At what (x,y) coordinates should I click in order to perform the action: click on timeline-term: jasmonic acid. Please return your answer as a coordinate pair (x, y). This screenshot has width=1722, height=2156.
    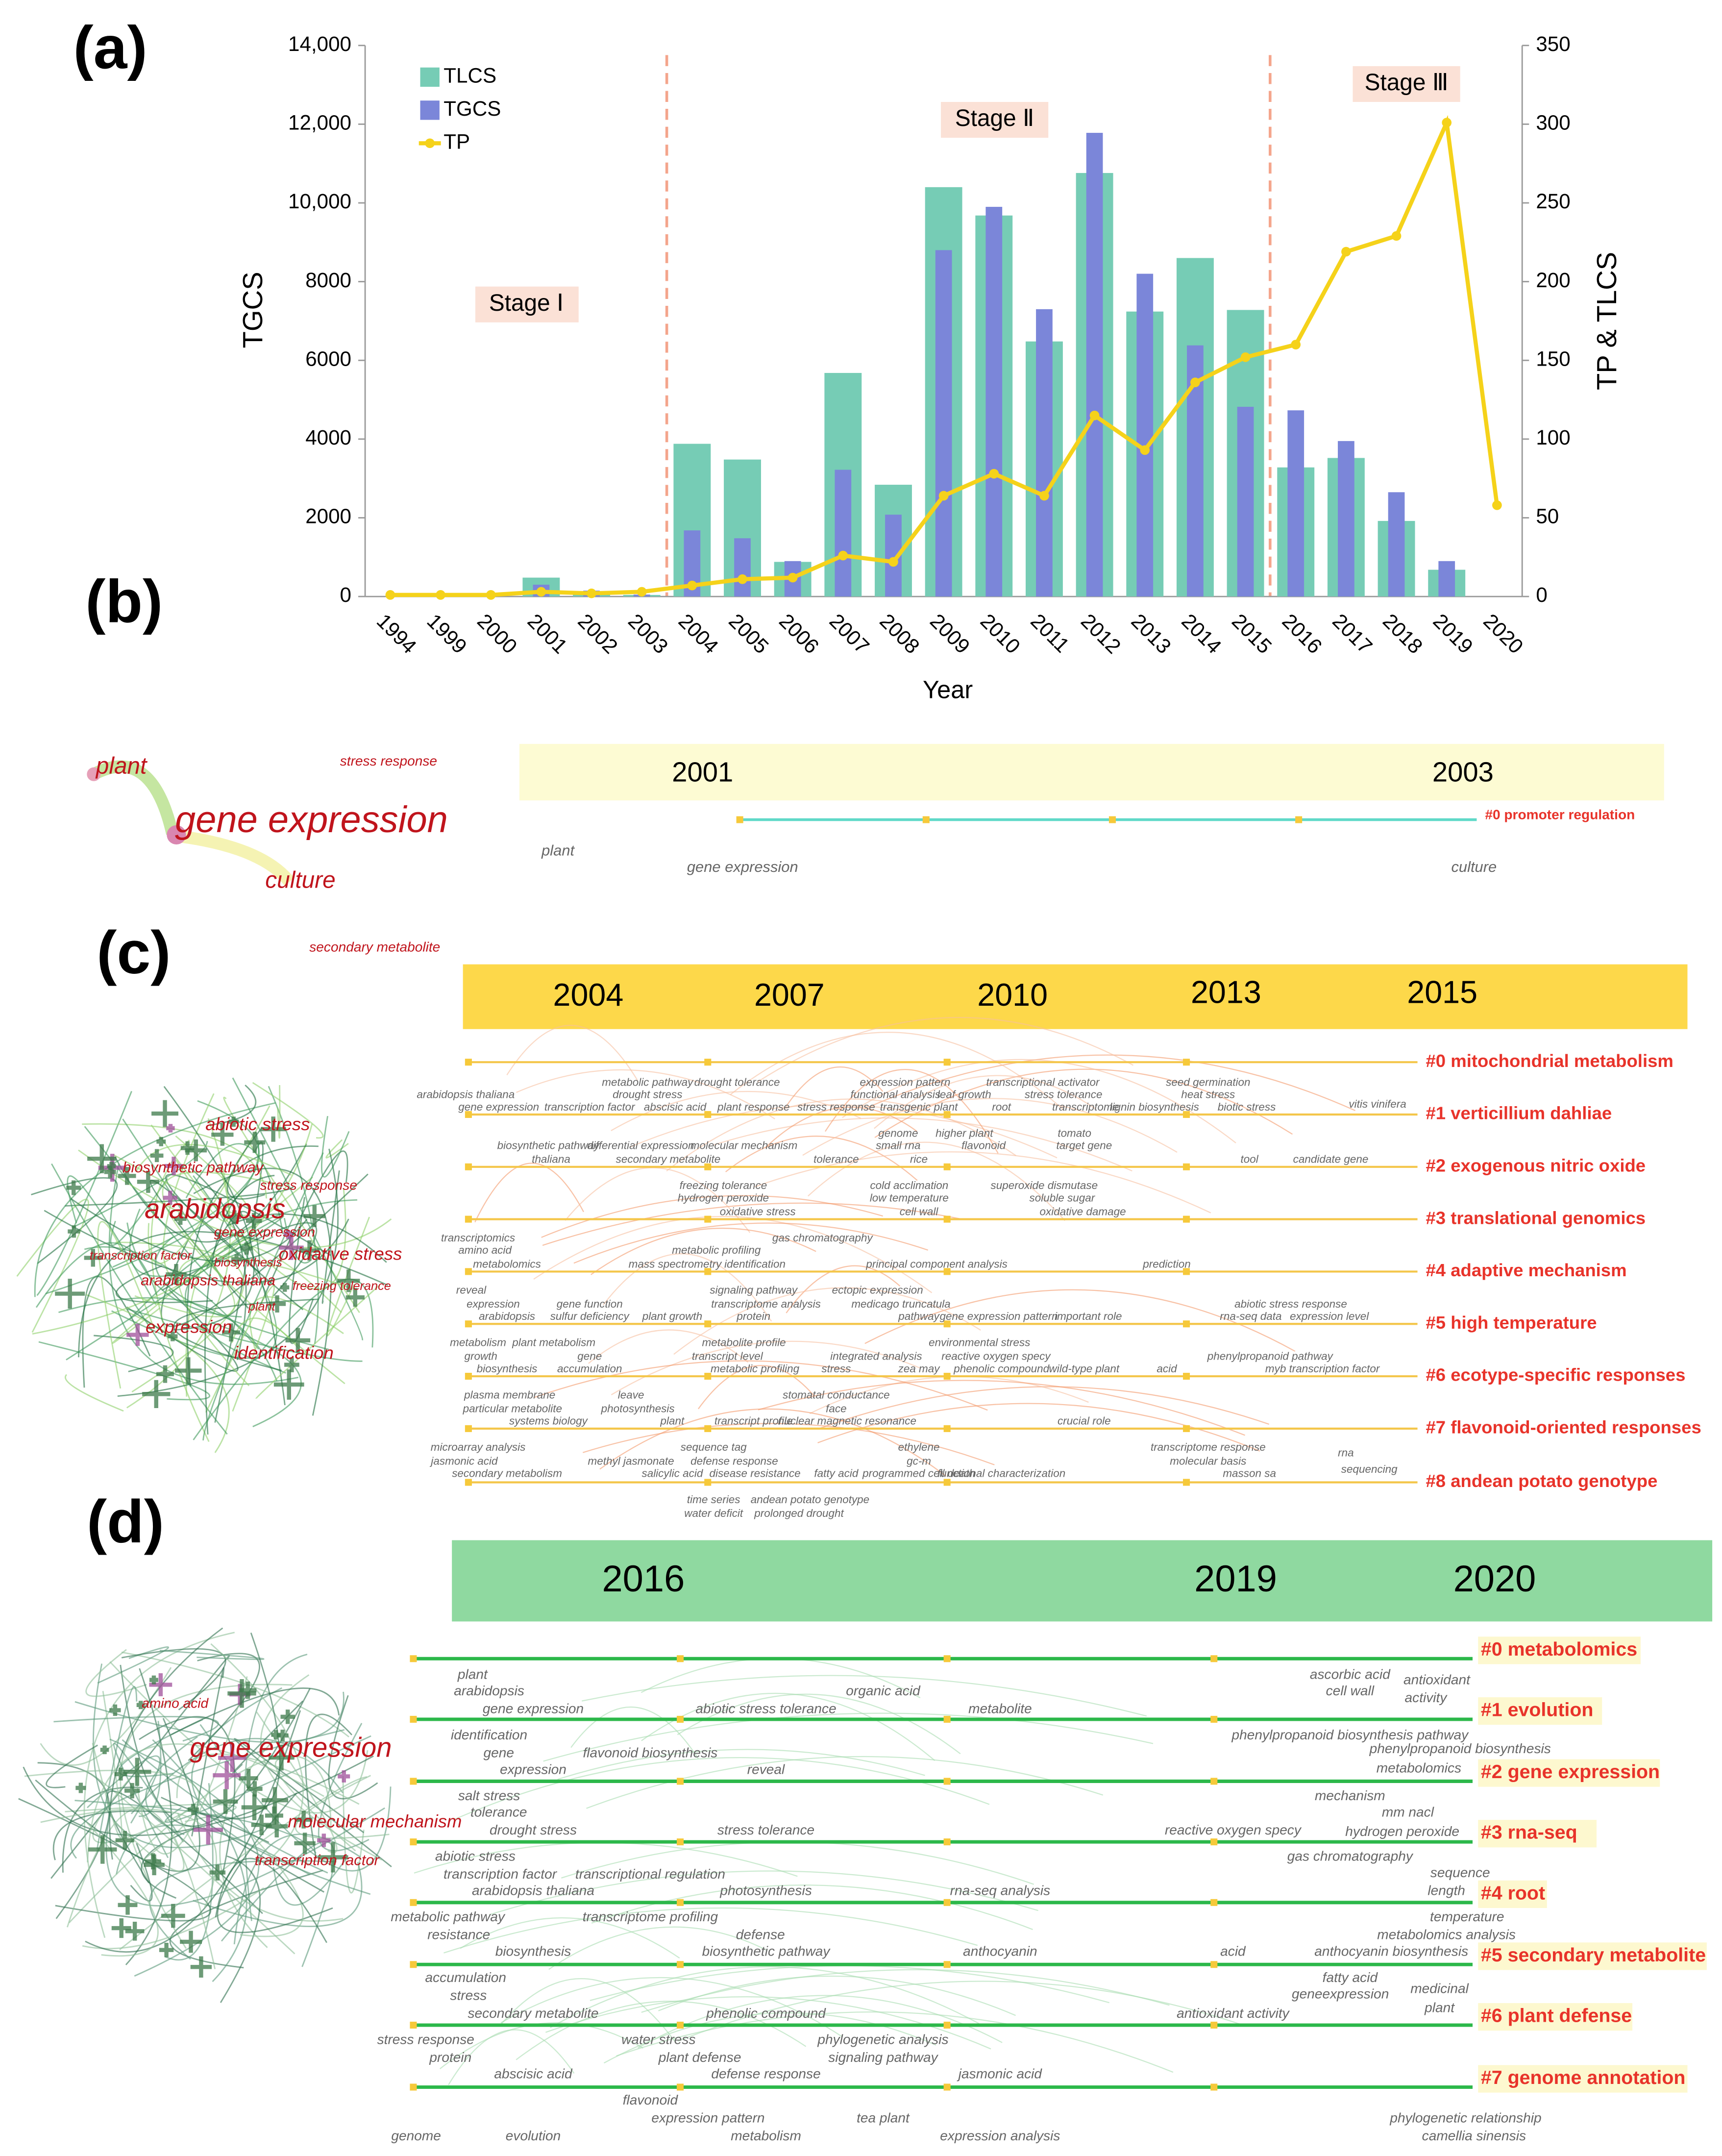
    Looking at the image, I should click on (463, 1461).